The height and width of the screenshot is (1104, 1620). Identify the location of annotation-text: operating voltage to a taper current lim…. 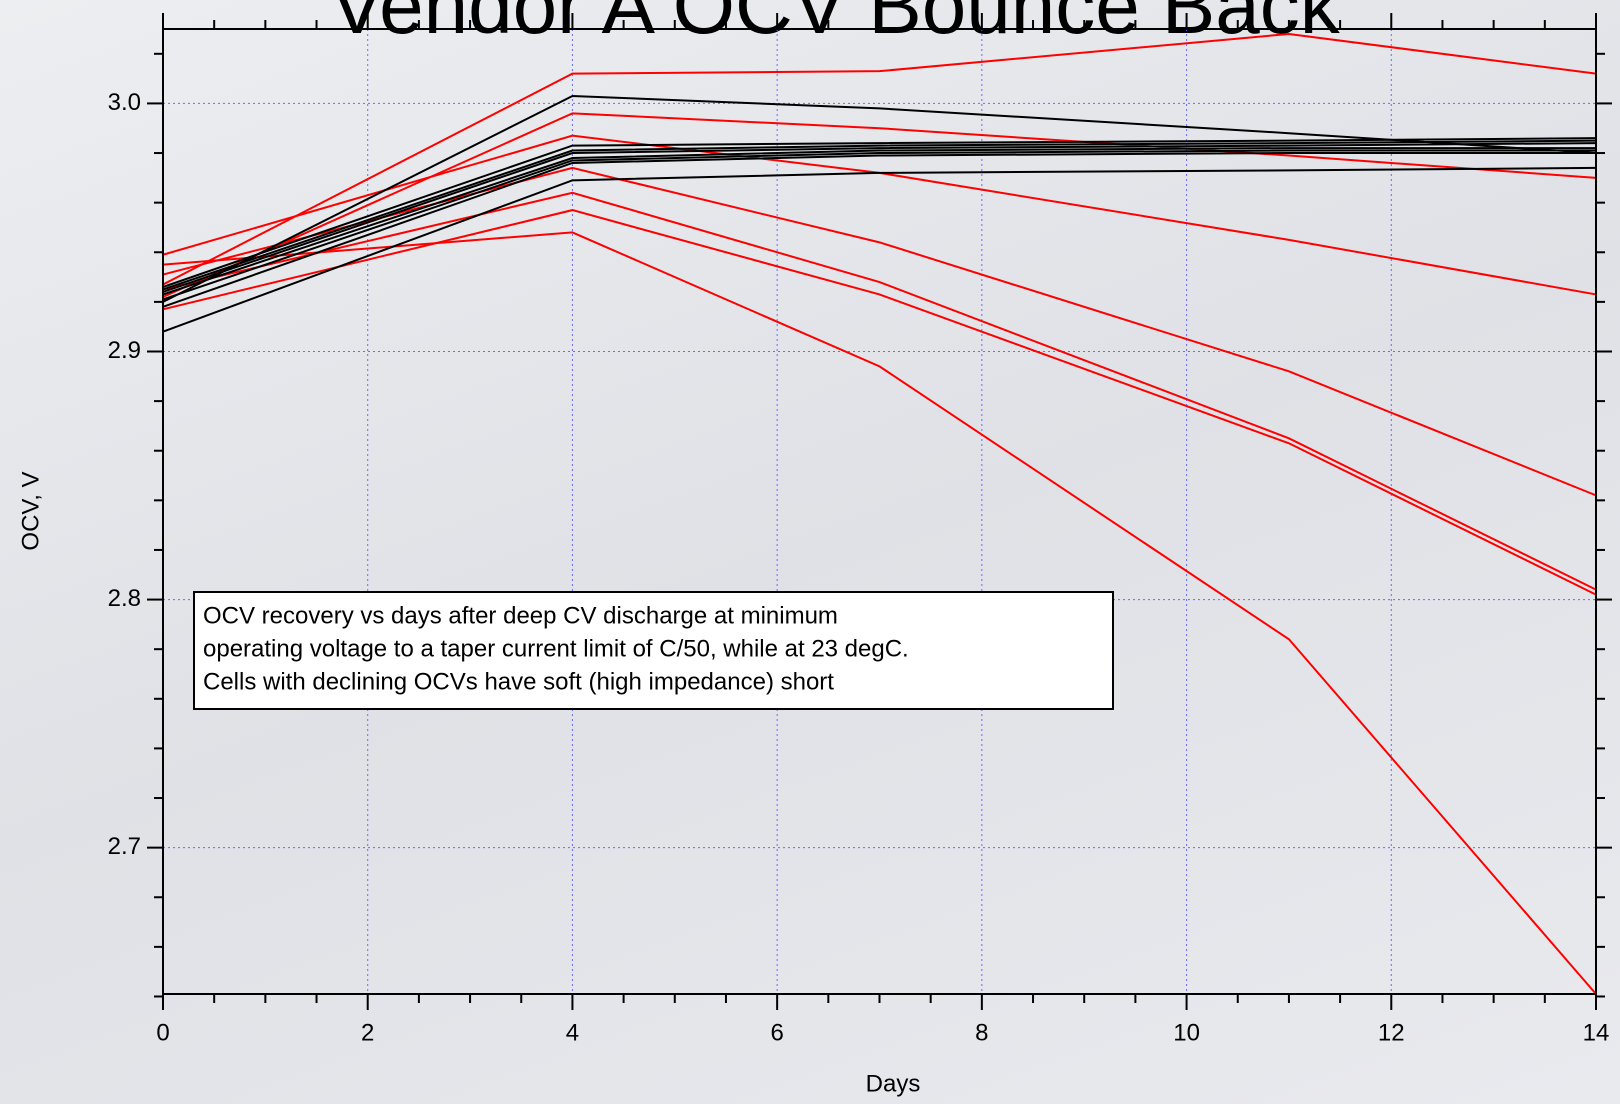
(556, 648).